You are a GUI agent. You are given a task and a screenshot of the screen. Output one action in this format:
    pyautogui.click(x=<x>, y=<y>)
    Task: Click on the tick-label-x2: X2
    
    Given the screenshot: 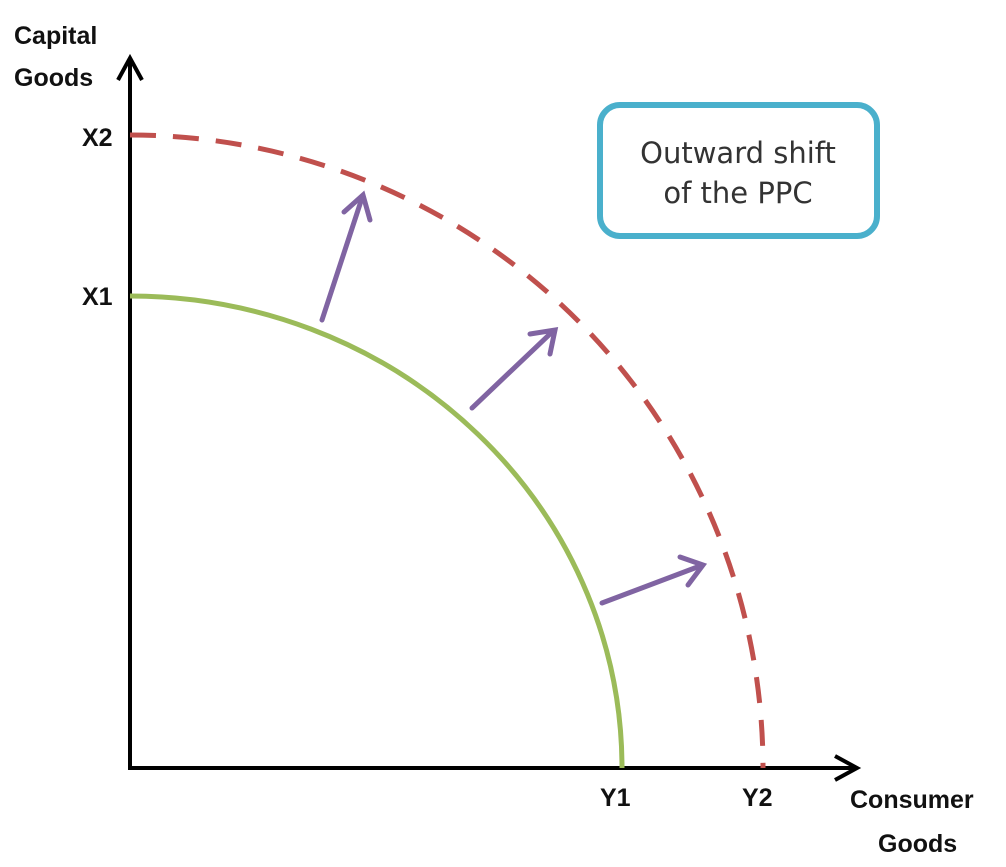 What is the action you would take?
    pyautogui.click(x=97, y=138)
    